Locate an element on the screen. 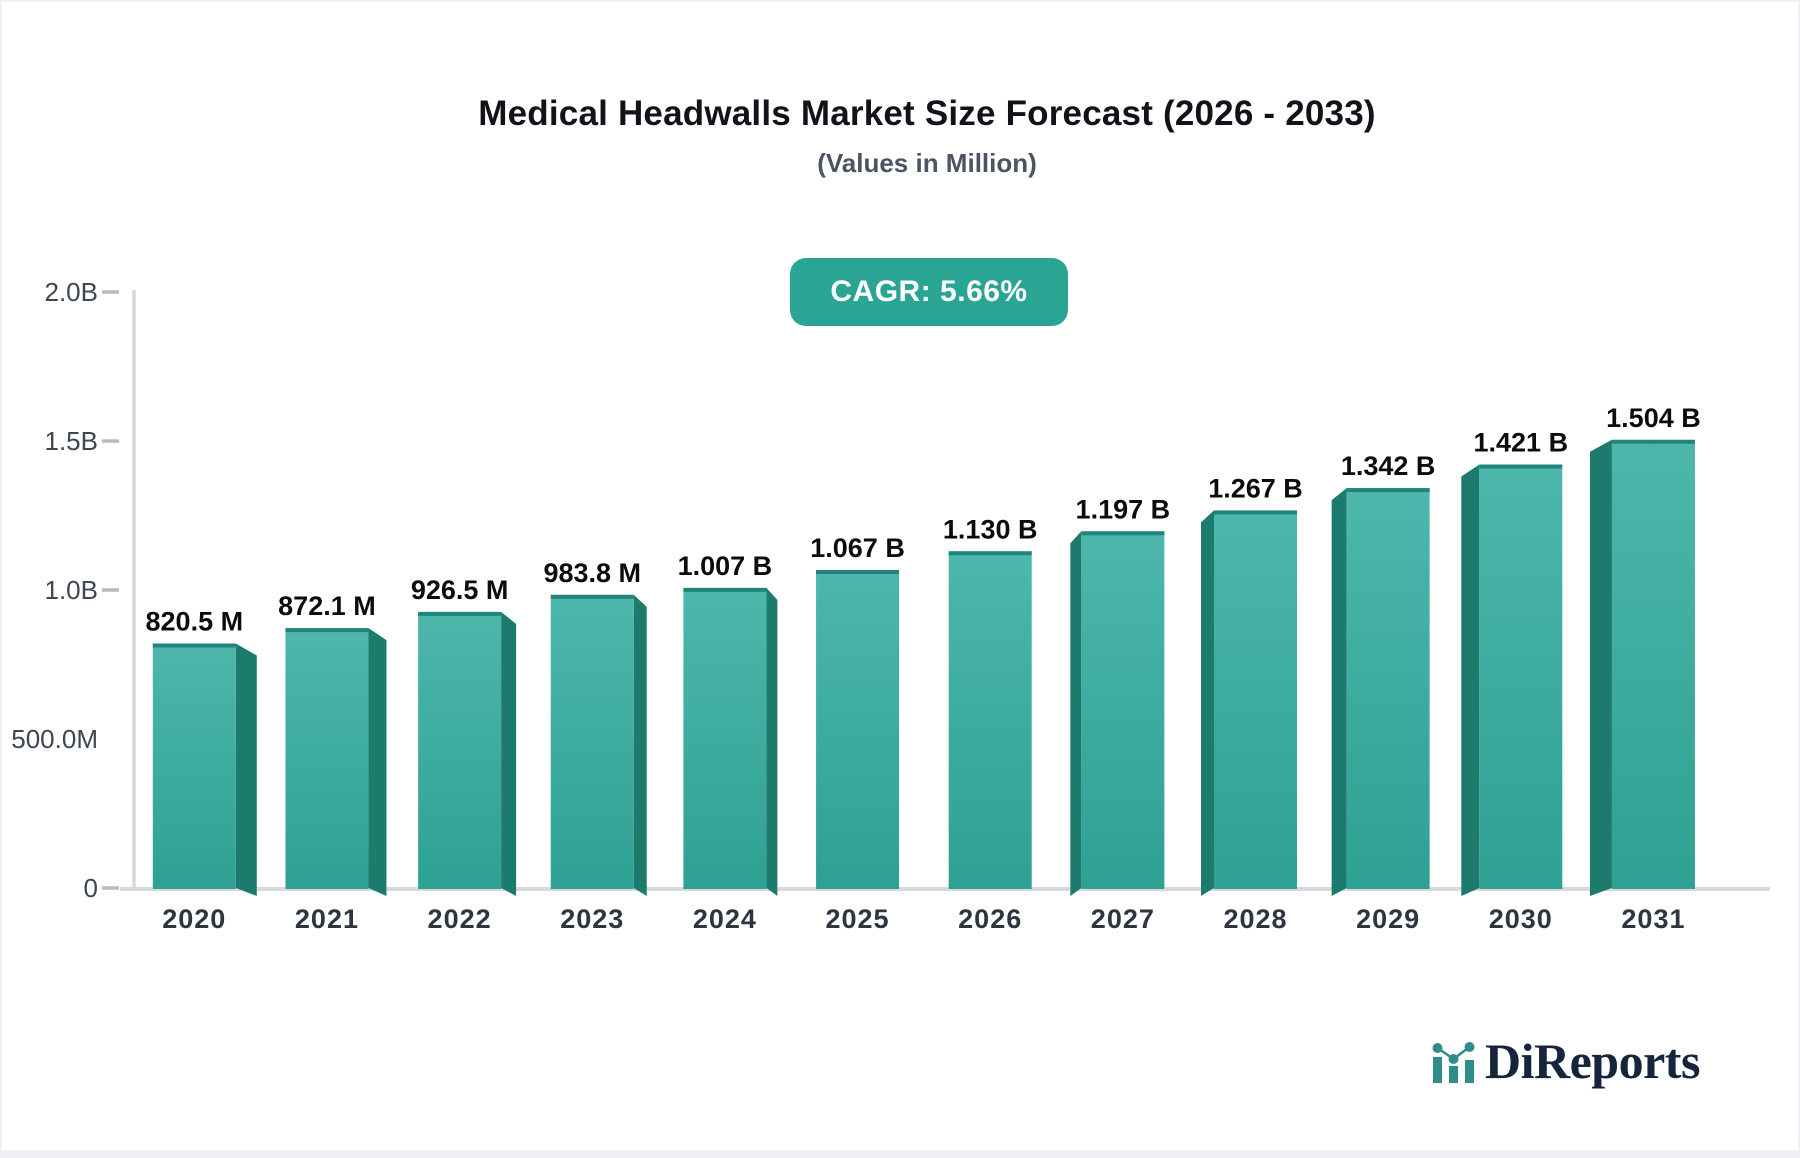  bar-2022: 926.5 M 2022 is located at coordinates (463, 754).